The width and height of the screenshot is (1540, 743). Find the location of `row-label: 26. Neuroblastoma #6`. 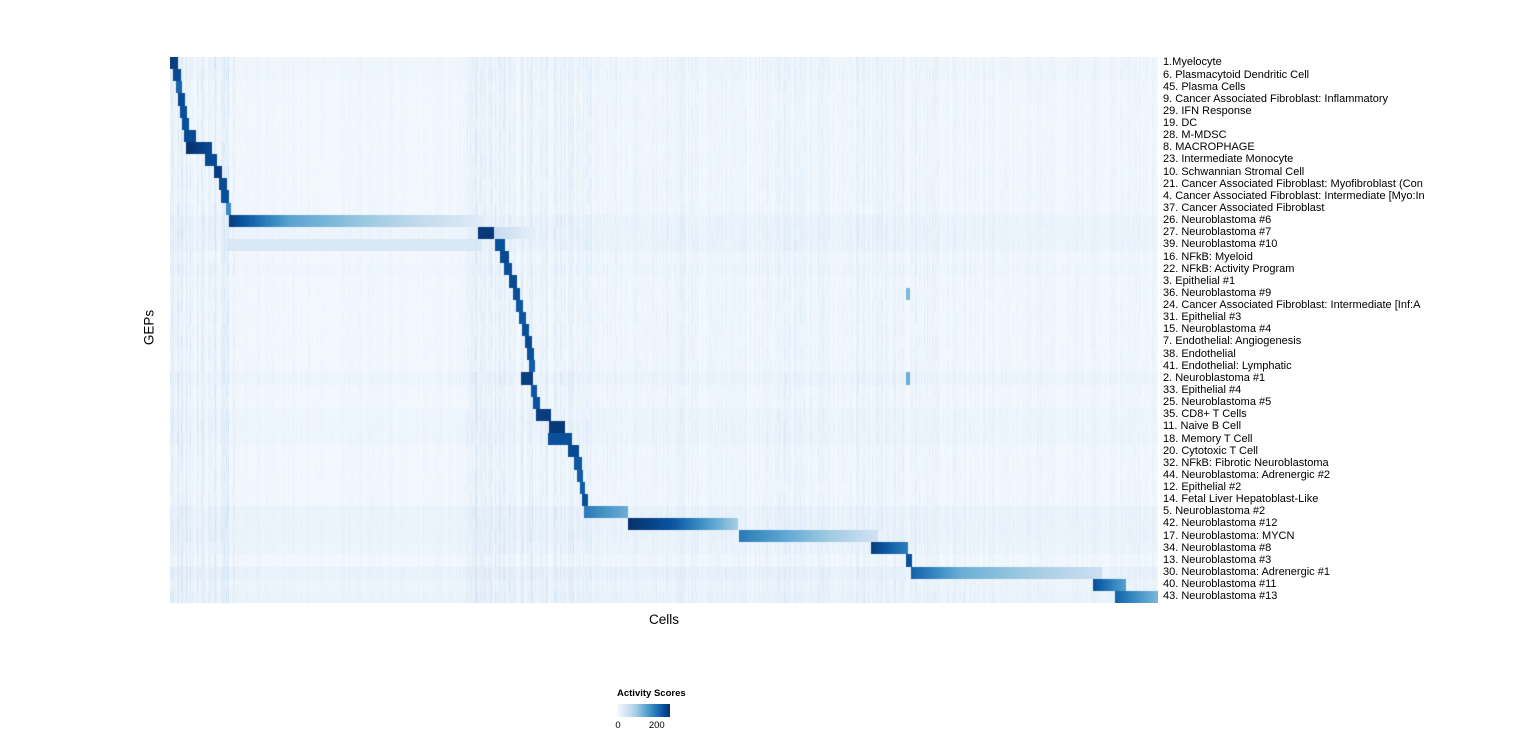

row-label: 26. Neuroblastoma #6 is located at coordinates (1217, 220).